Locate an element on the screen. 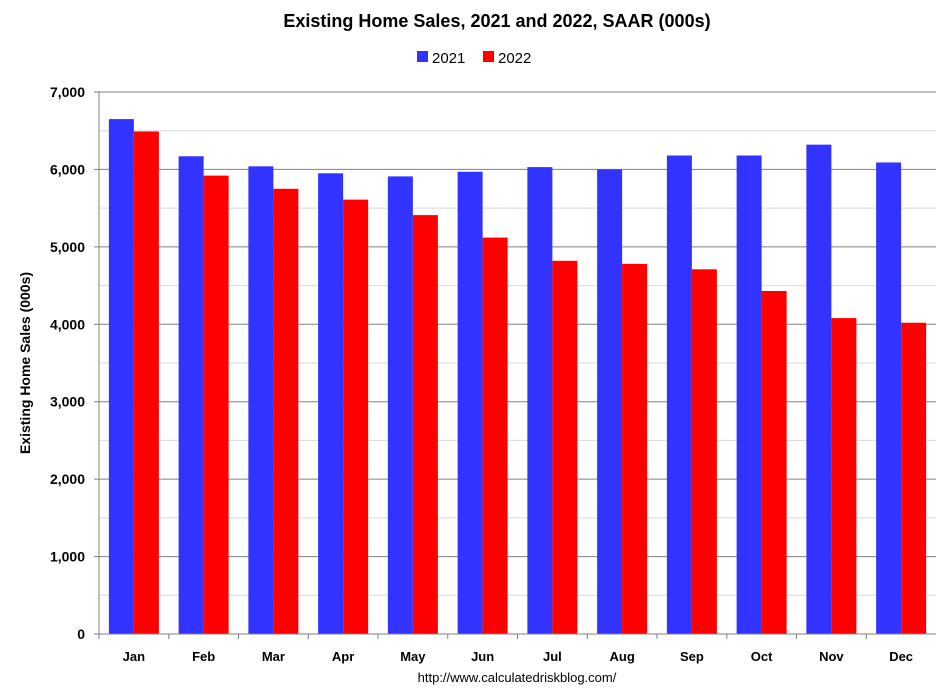 The width and height of the screenshot is (948, 693). x-tick-labels: Jan Feb Mar Apr May Jun Jul Aug Sep Oct Nov Dec is located at coordinates (505, 649).